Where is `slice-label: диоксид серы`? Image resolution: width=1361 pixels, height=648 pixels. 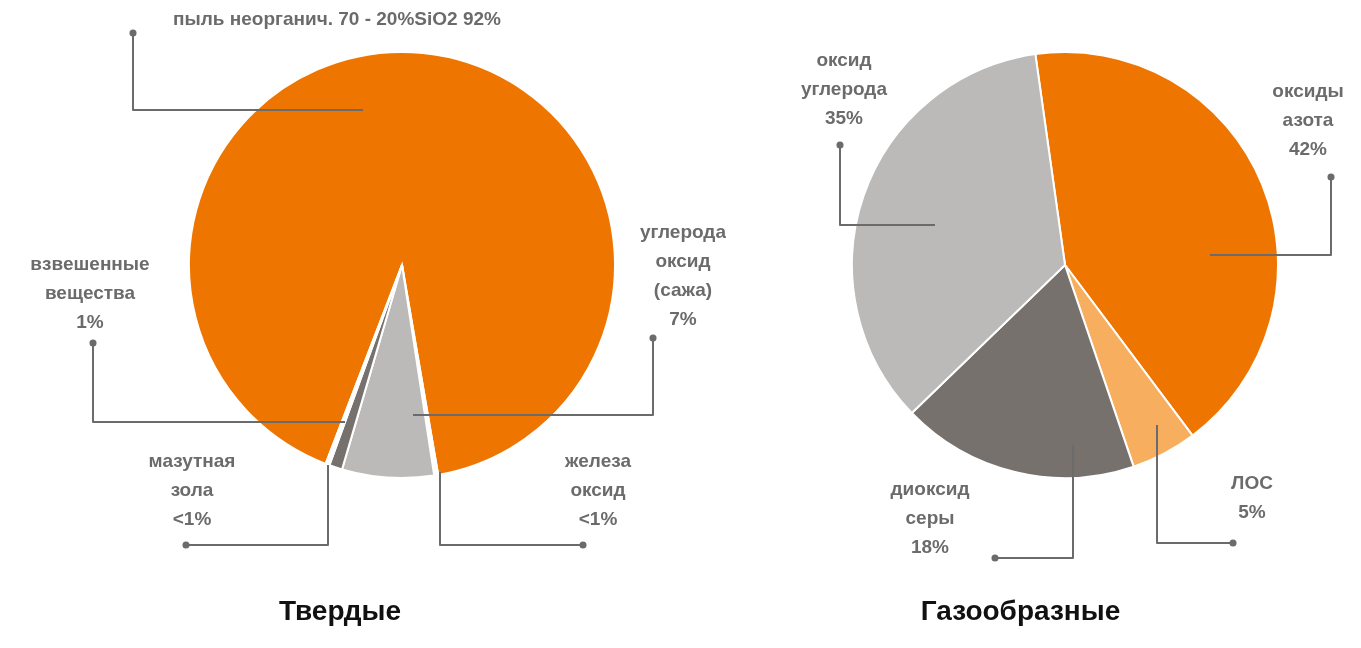 slice-label: диоксид серы is located at coordinates (930, 503).